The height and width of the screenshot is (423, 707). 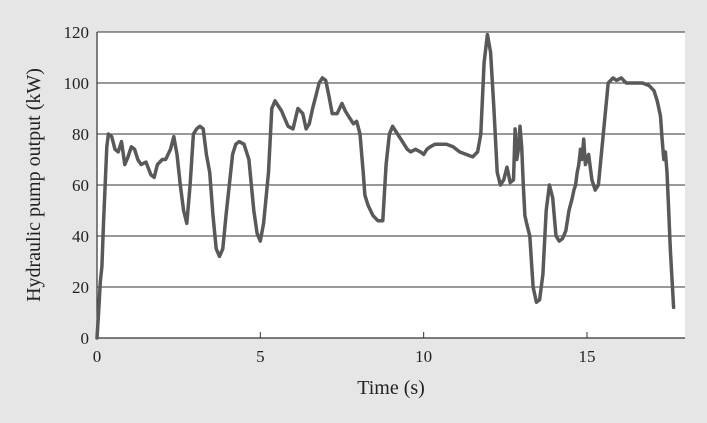 What do you see at coordinates (587, 356) in the screenshot?
I see `x-tick-label-15: 15` at bounding box center [587, 356].